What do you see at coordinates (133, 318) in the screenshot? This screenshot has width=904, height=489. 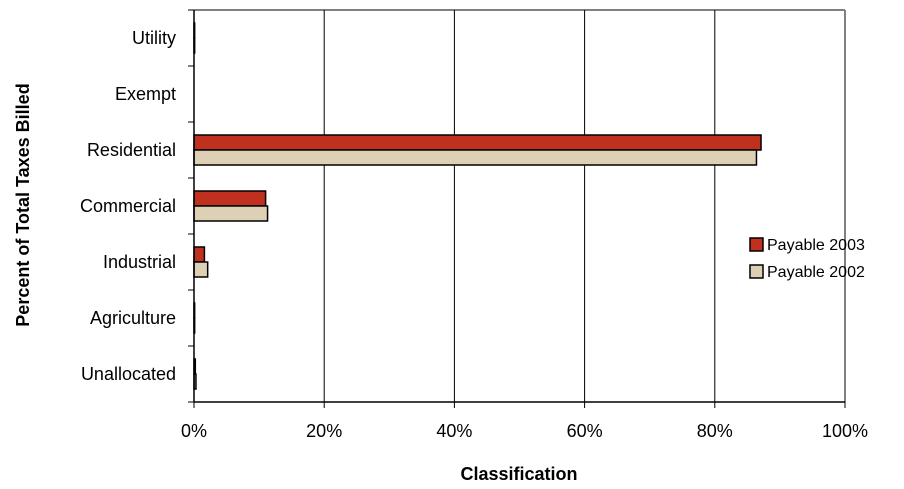 I see `category-label: Agriculture` at bounding box center [133, 318].